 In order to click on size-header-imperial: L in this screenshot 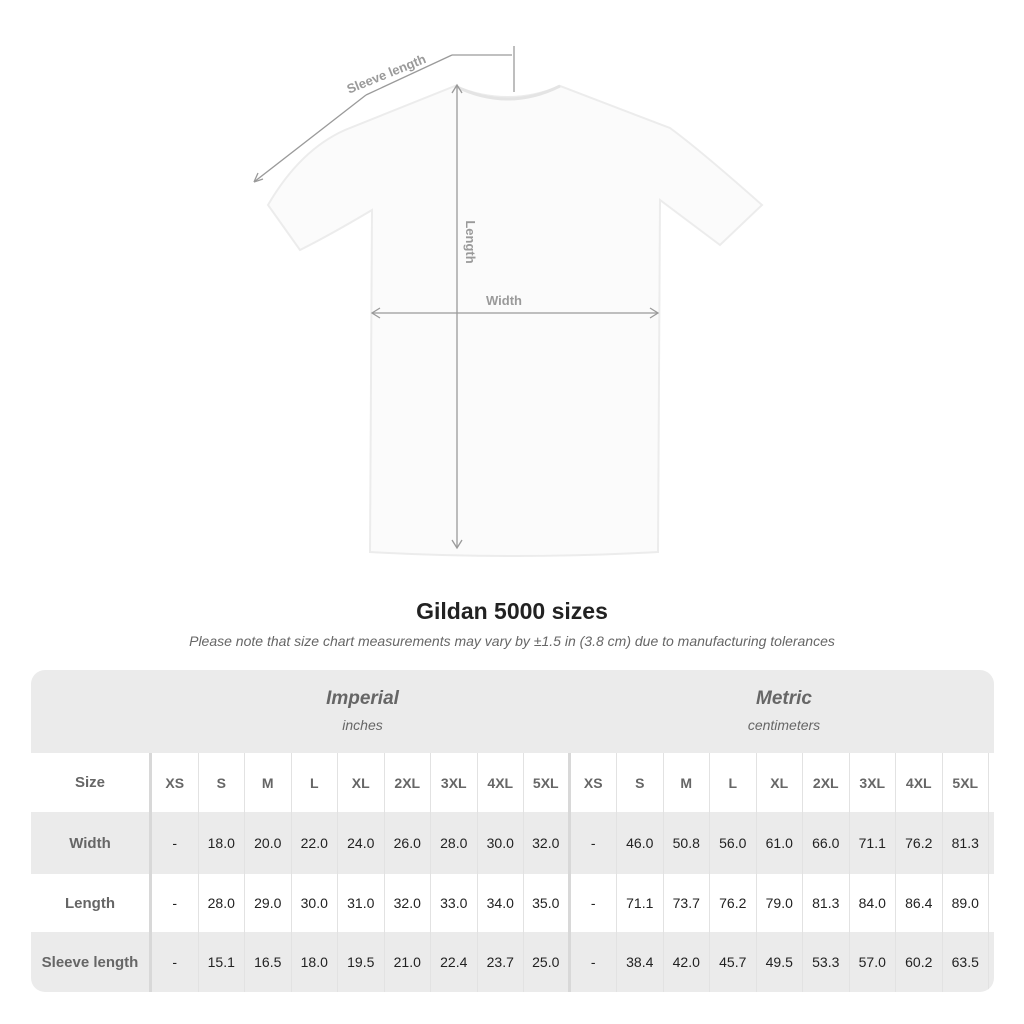, I will do `click(315, 782)`.